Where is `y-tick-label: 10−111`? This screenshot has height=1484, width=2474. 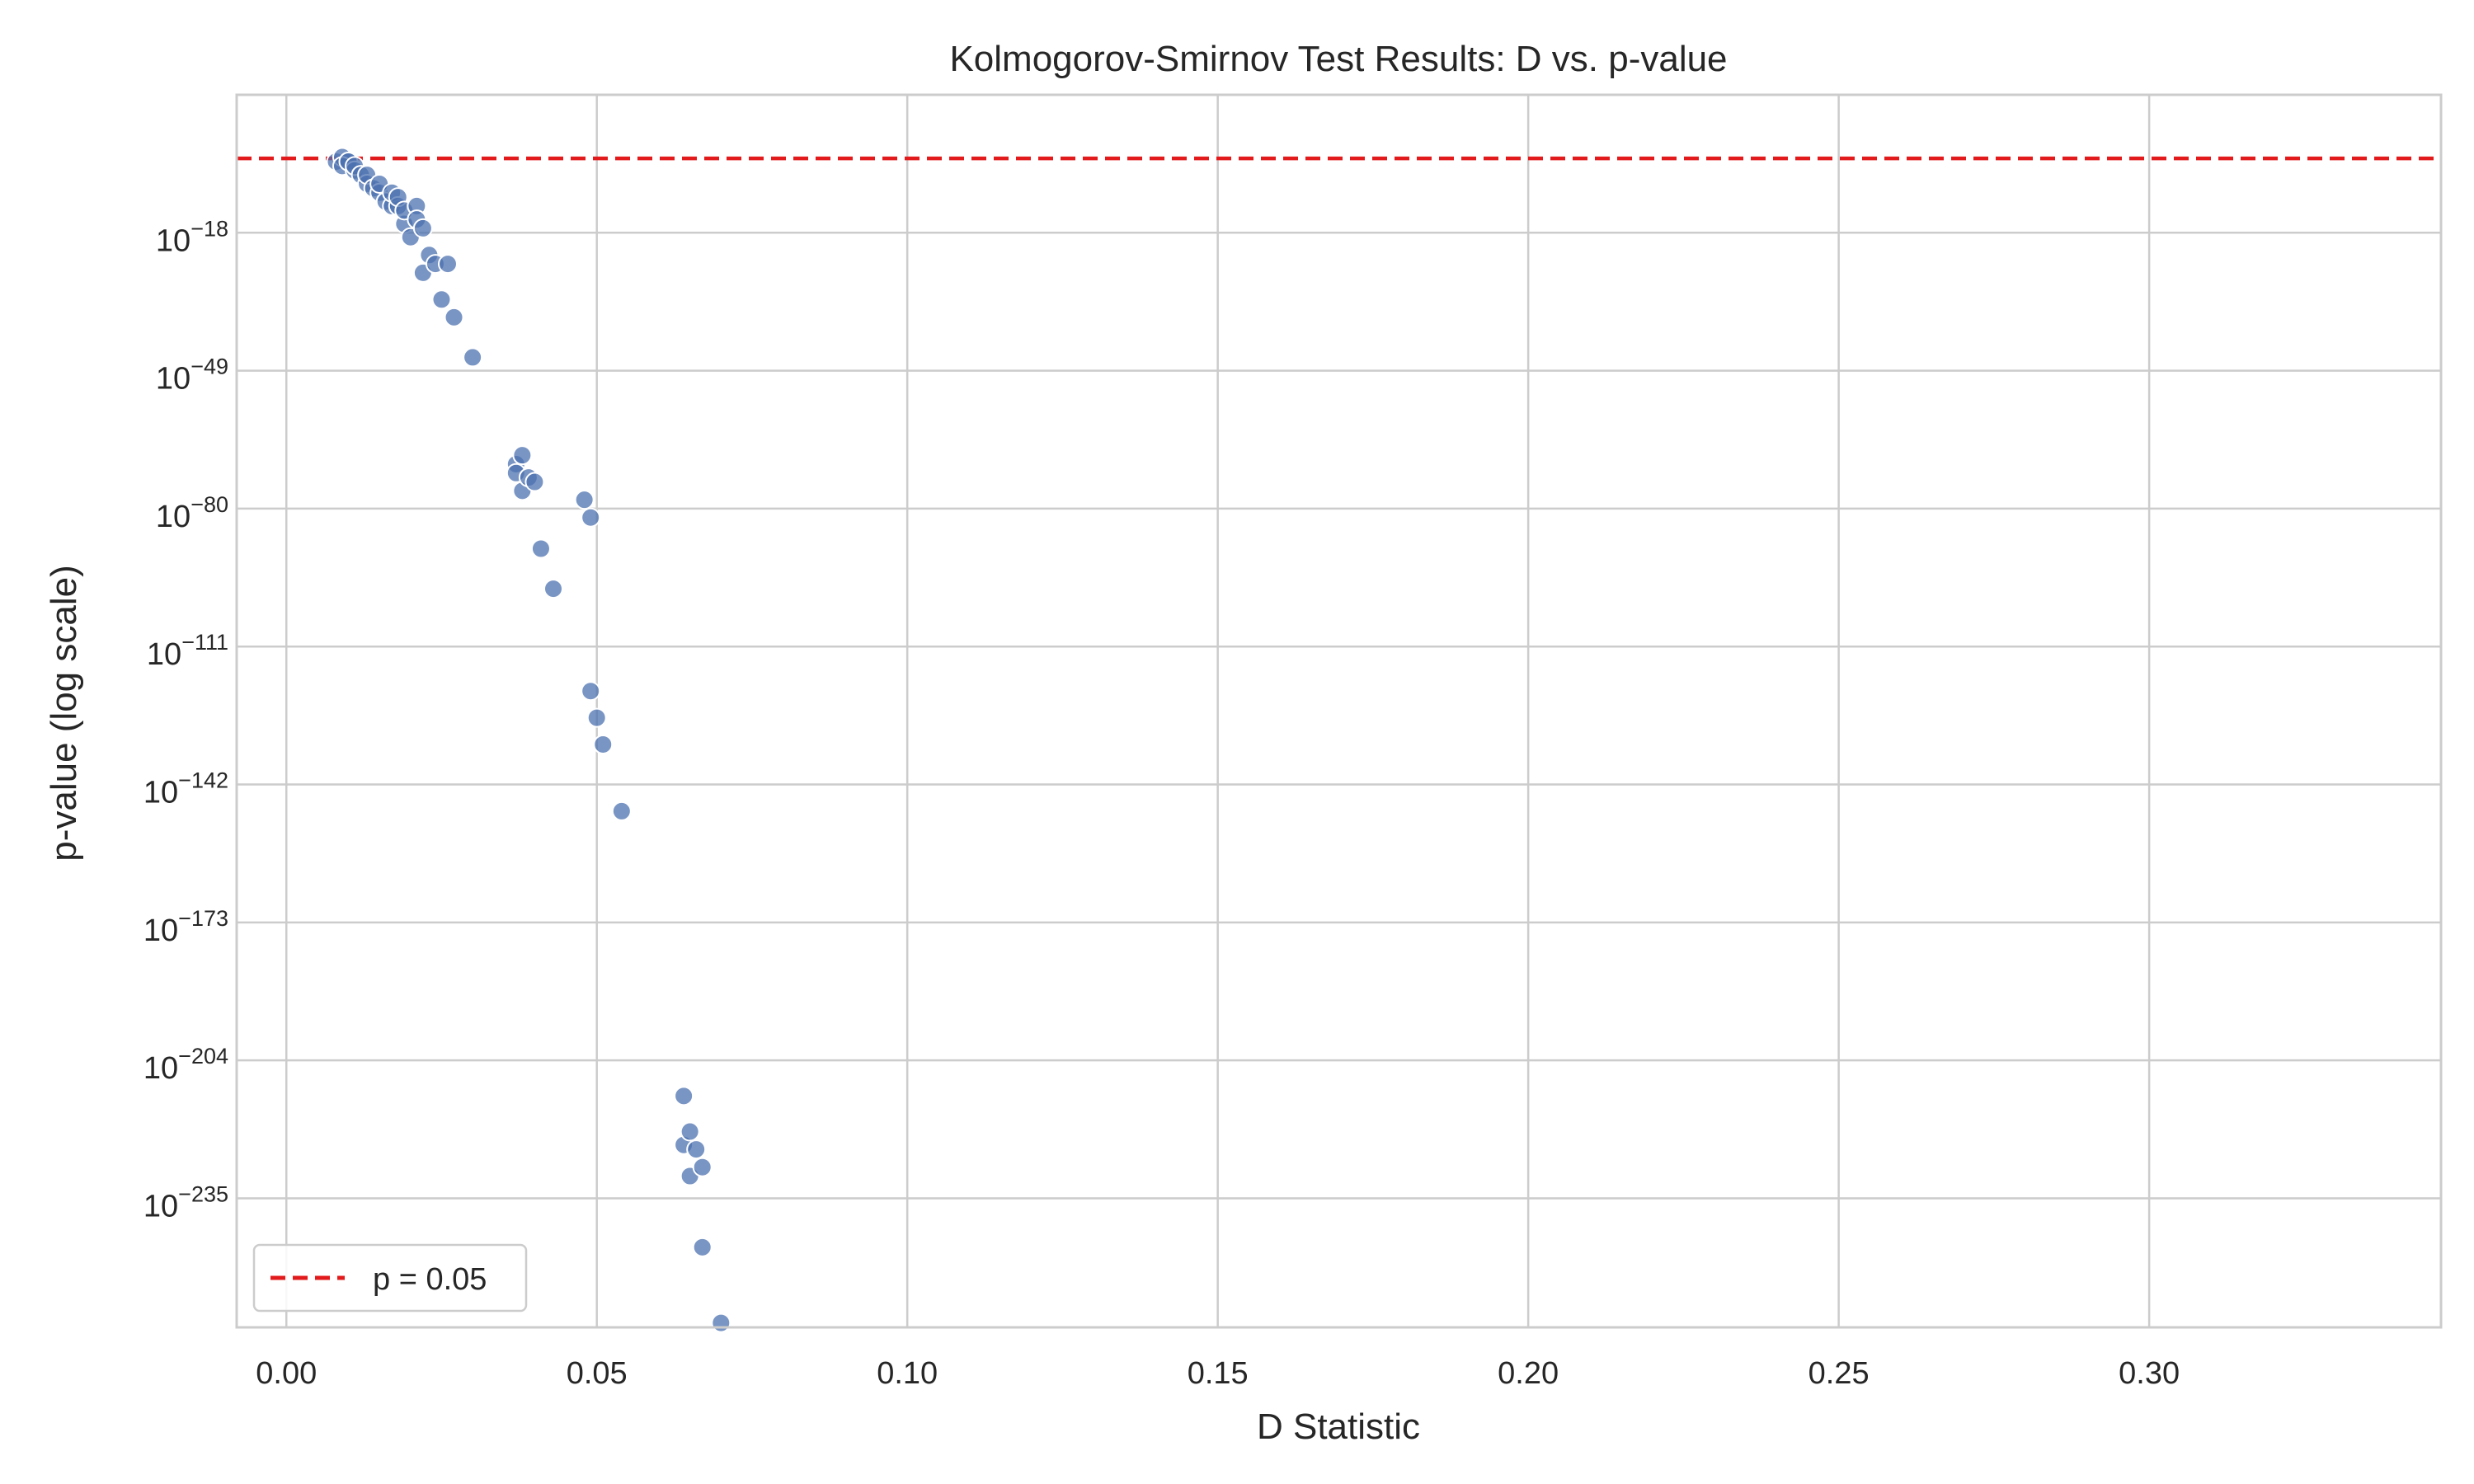
y-tick-label: 10−111 is located at coordinates (187, 651).